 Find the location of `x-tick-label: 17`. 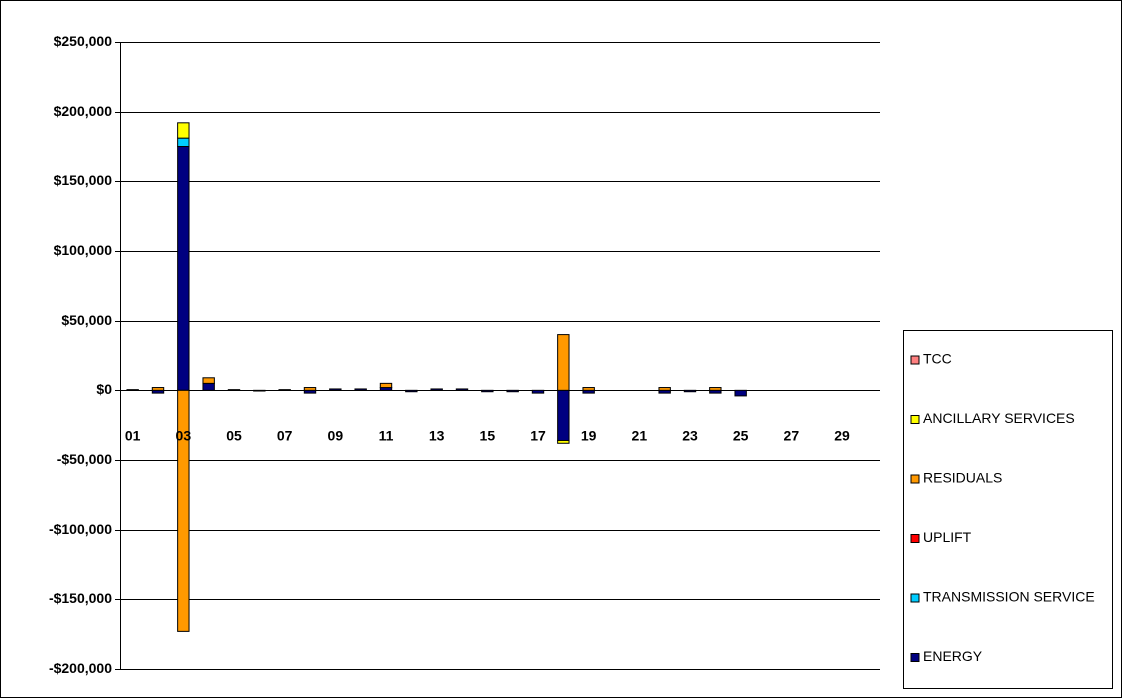

x-tick-label: 17 is located at coordinates (538, 436).